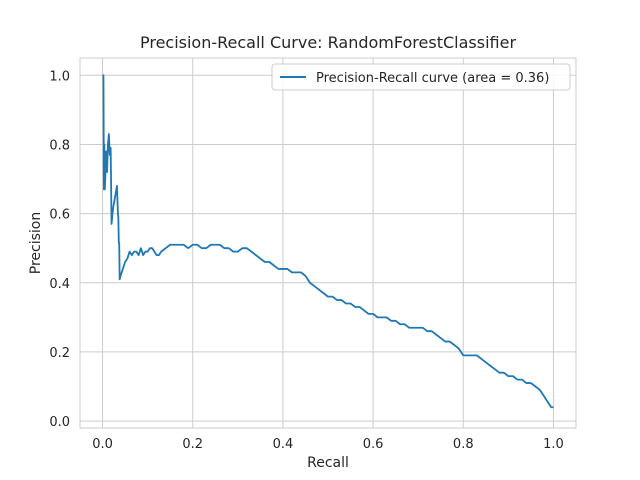  I want to click on y-tick-label: 0.4, so click(59, 284).